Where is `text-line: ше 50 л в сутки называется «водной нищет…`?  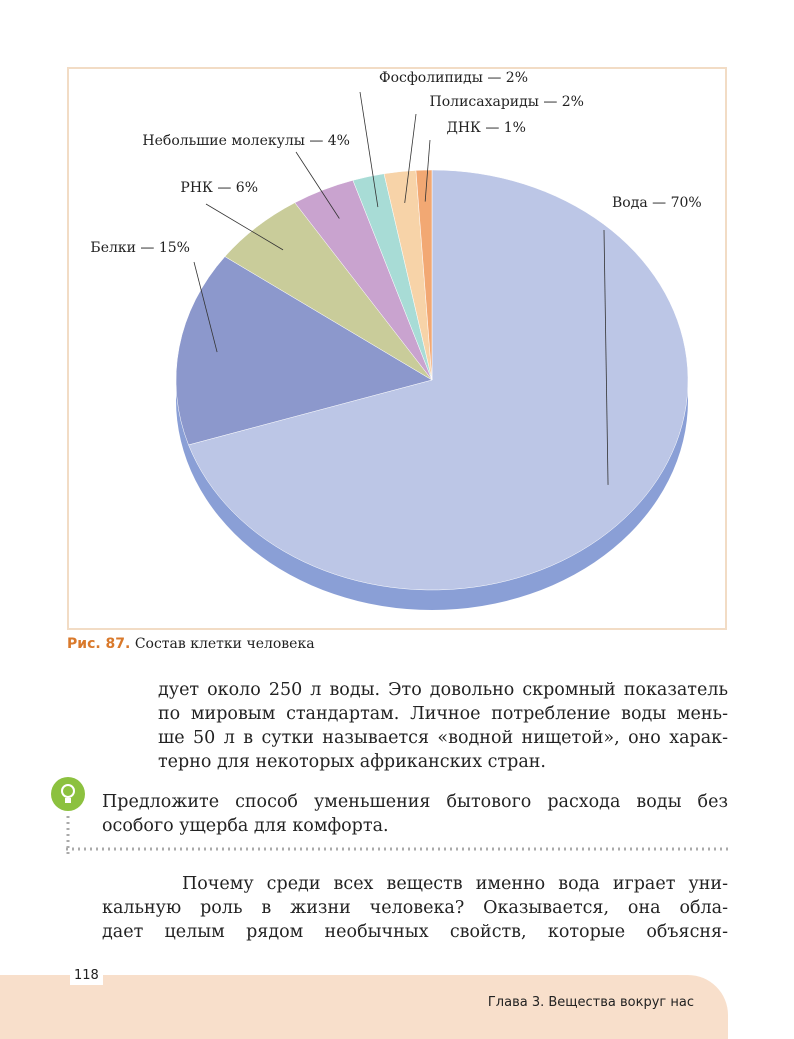 text-line: ше 50 л в сутки называется «водной нищет… is located at coordinates (443, 738).